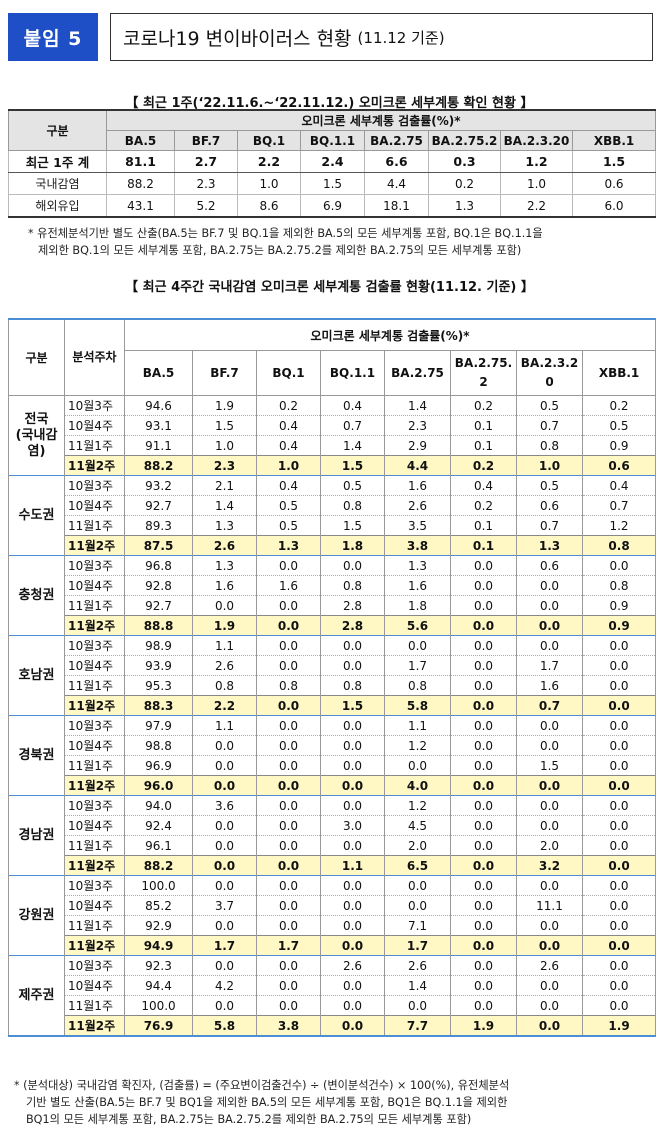 Image resolution: width=659 pixels, height=1143 pixels. What do you see at coordinates (206, 161) in the screenshot?
I see `t1-cell: 2.7` at bounding box center [206, 161].